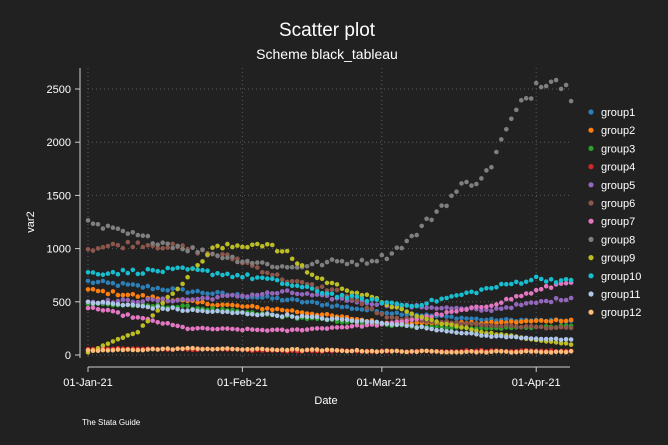 The width and height of the screenshot is (668, 445). Describe the element at coordinates (611, 186) in the screenshot. I see `legend-item-group5: group5` at that location.